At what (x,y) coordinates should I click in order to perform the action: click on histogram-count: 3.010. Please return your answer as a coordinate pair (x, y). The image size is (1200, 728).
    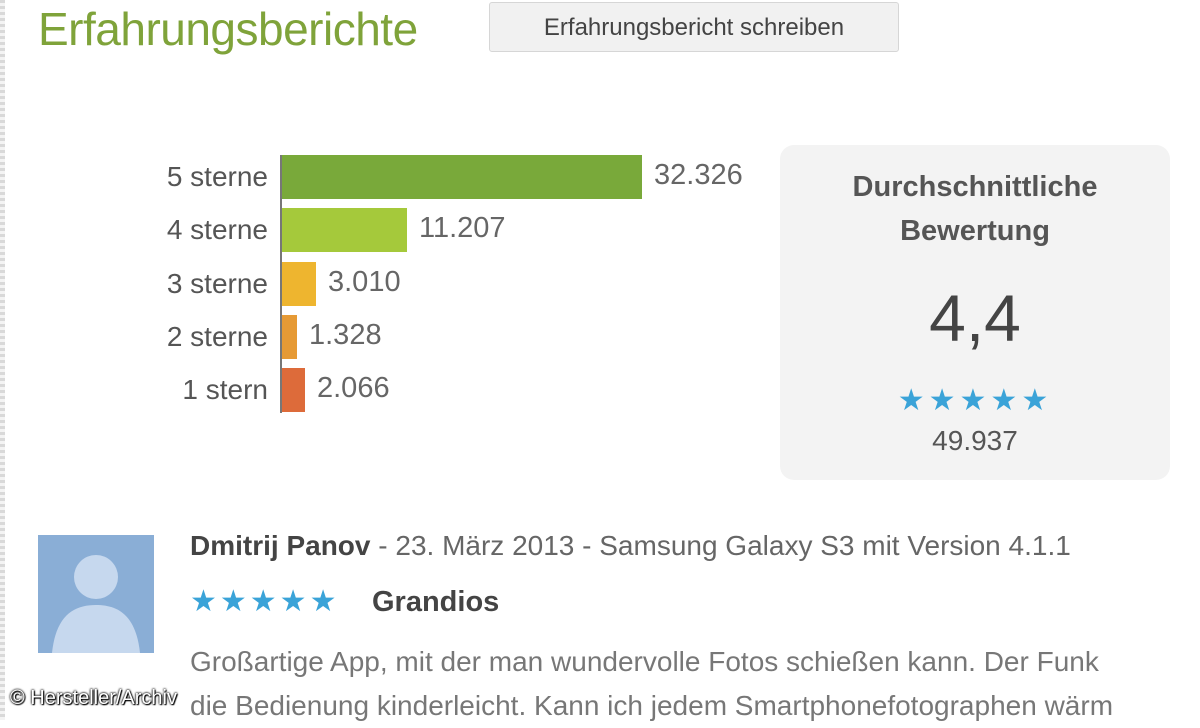
    Looking at the image, I should click on (364, 282).